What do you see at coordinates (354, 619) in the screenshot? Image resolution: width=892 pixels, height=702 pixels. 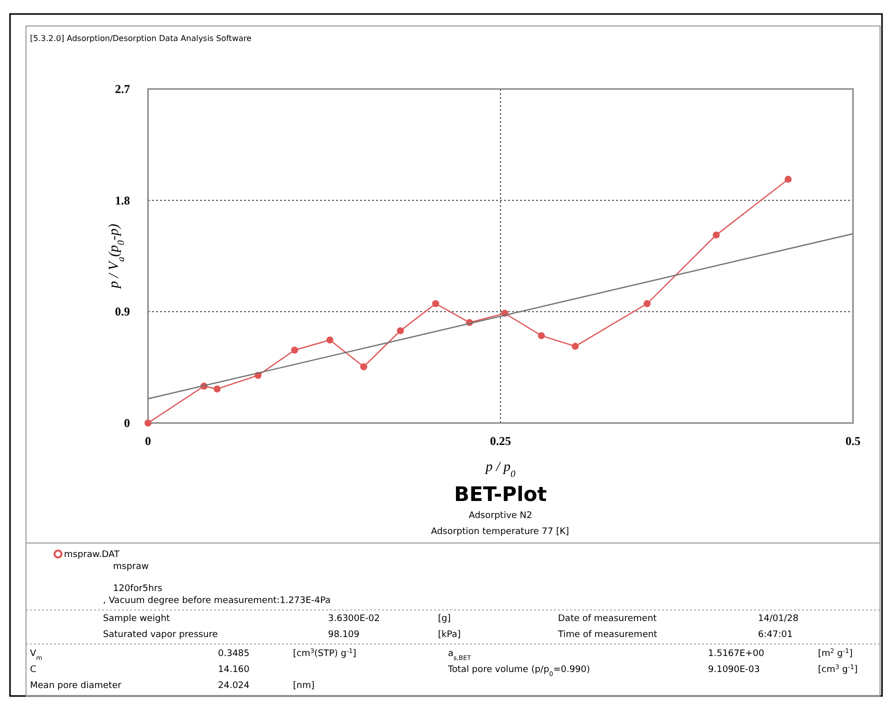 I see `text: 3.6300E-02` at bounding box center [354, 619].